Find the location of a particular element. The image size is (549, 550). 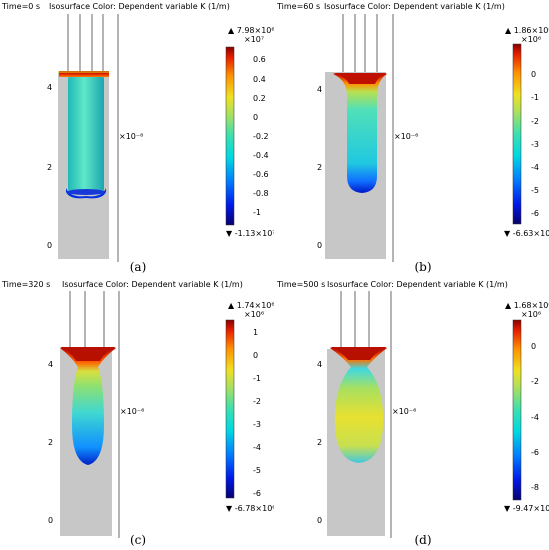

colorbar-min: ▼ -1.13×10⁷ is located at coordinates (250, 233).